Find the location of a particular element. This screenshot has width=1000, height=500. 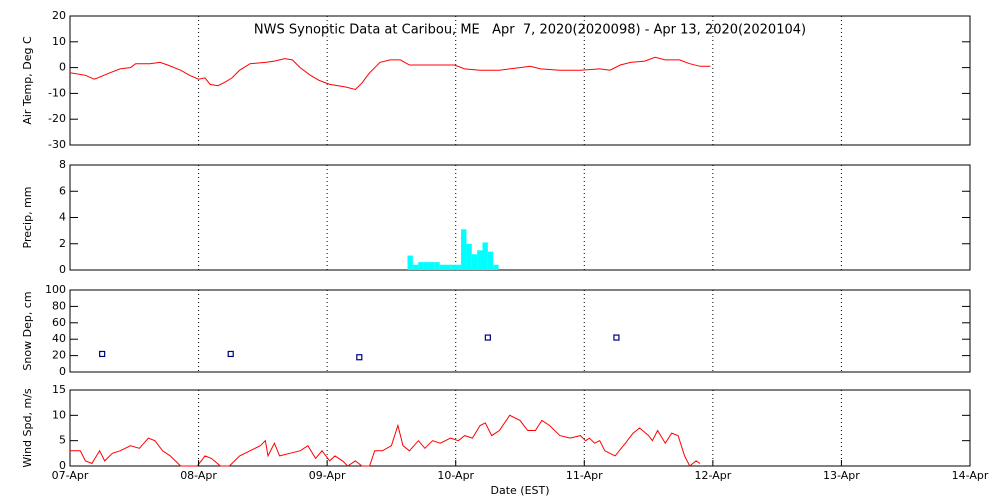

y-tick-label: 80 is located at coordinates (59, 305).